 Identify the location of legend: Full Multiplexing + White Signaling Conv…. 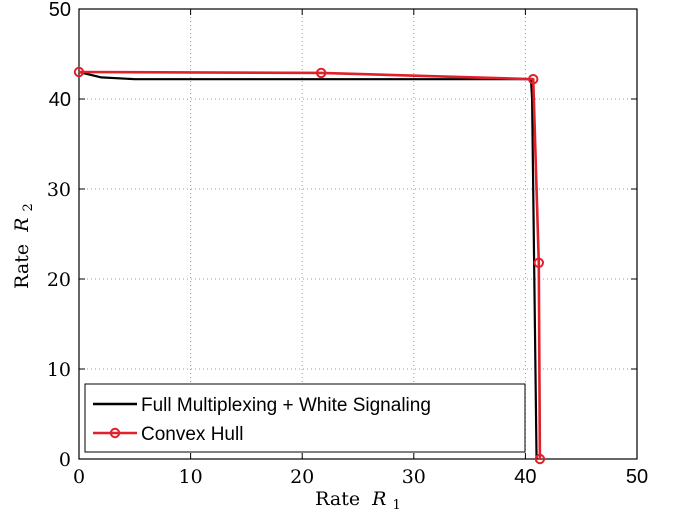
(305, 418).